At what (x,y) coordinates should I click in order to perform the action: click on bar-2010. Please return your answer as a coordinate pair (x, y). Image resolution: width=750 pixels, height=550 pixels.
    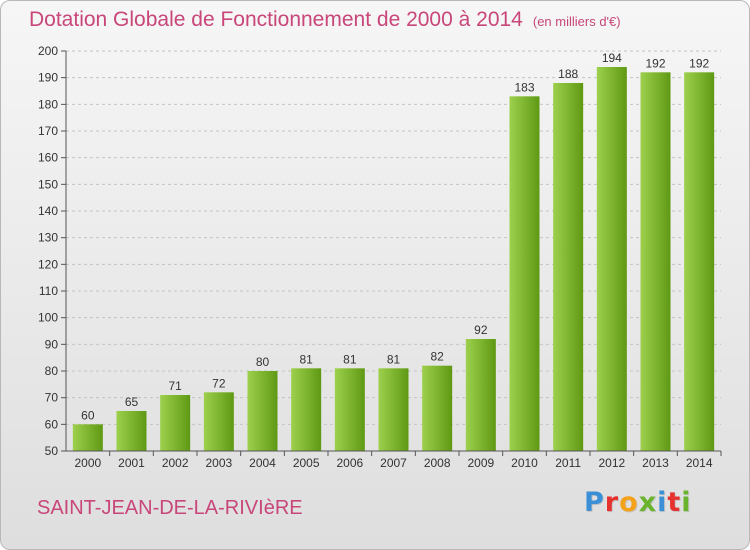
    Looking at the image, I should click on (524, 273).